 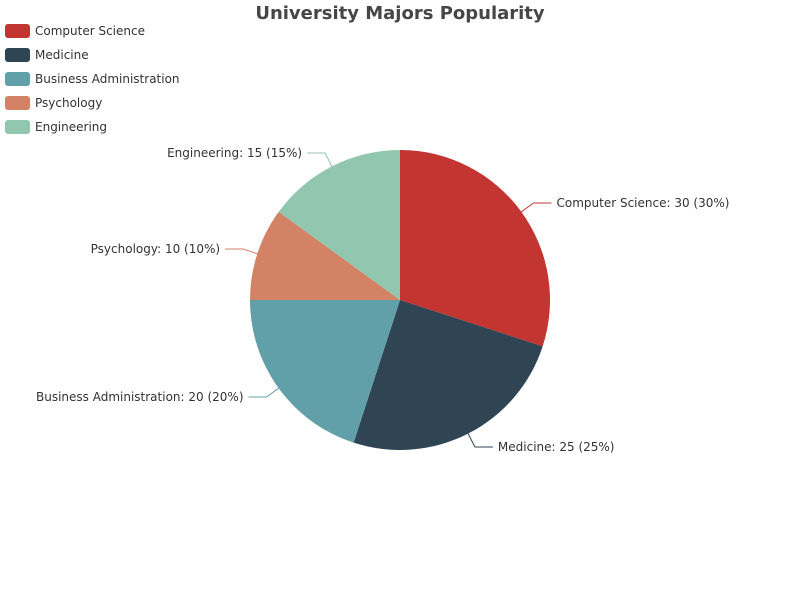 What do you see at coordinates (325, 371) in the screenshot?
I see `pie-slice-business-administration` at bounding box center [325, 371].